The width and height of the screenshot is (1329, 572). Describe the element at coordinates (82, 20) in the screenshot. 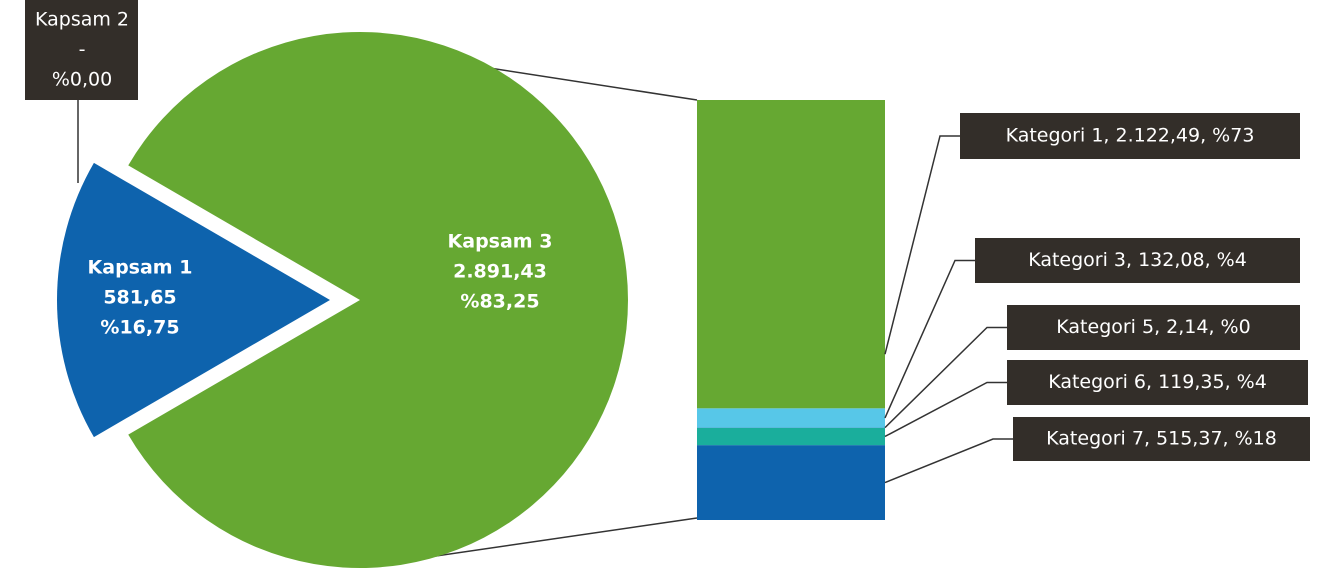

I see `slice-label: Kapsam 2` at that location.